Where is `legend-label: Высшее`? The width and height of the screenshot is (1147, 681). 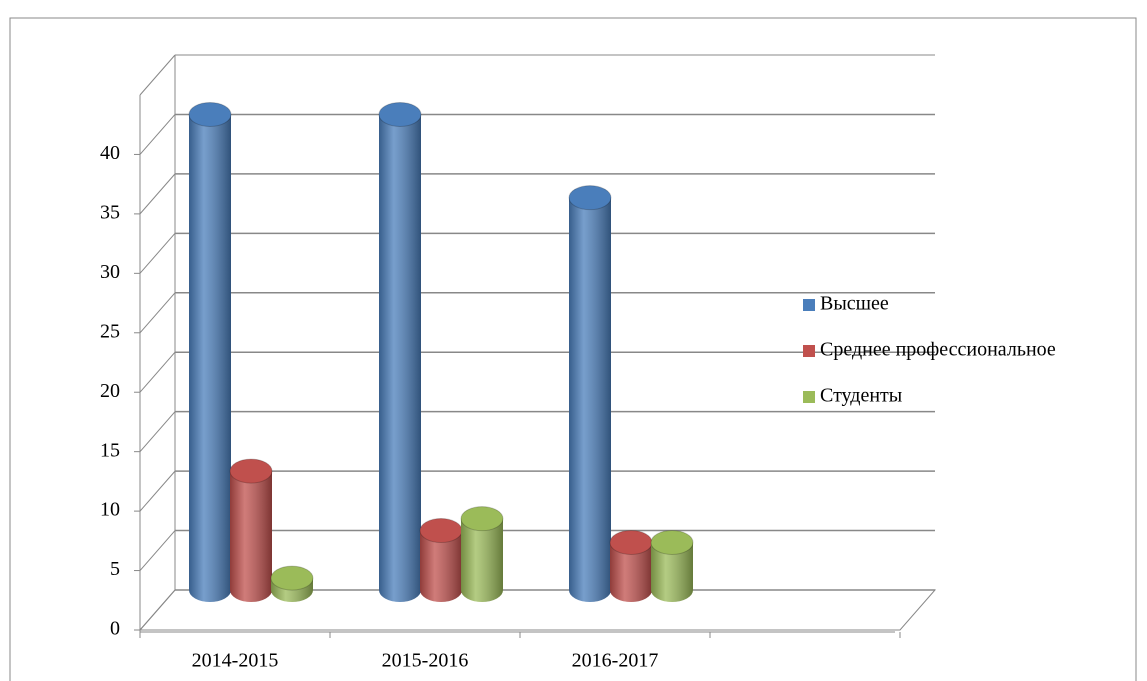
legend-label: Высшее is located at coordinates (854, 304).